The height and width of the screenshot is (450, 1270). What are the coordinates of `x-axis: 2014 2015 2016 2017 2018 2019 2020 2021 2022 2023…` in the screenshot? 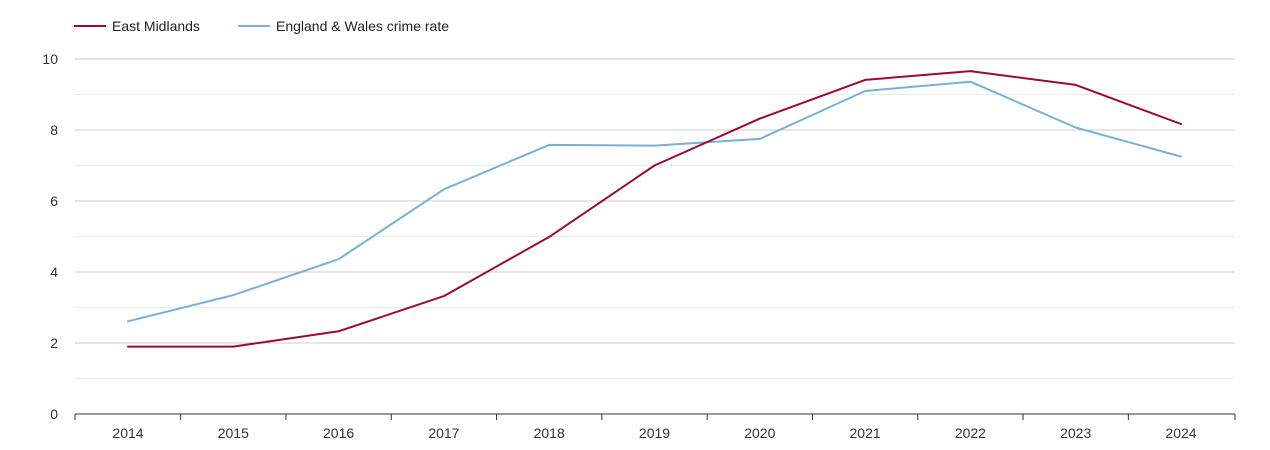 It's located at (655, 427).